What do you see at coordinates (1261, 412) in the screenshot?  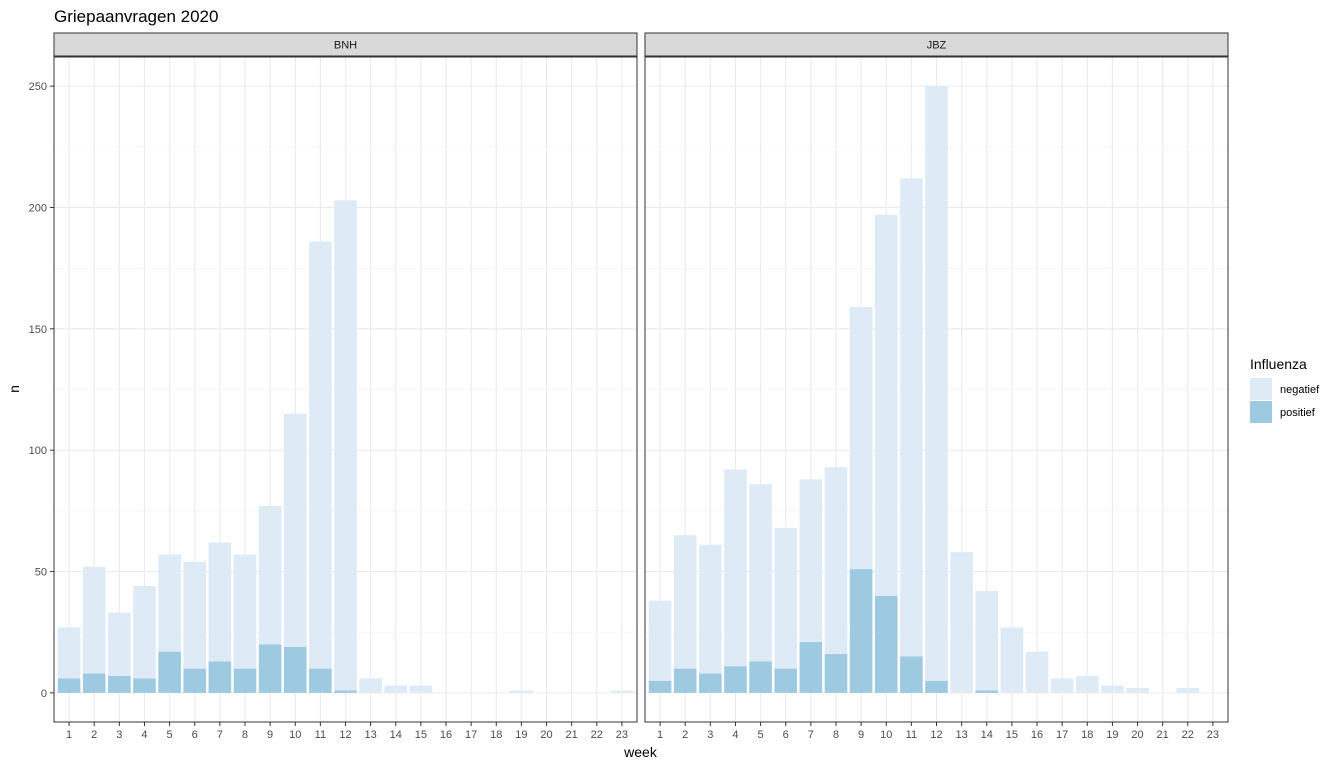 I see `legend-key-positief` at bounding box center [1261, 412].